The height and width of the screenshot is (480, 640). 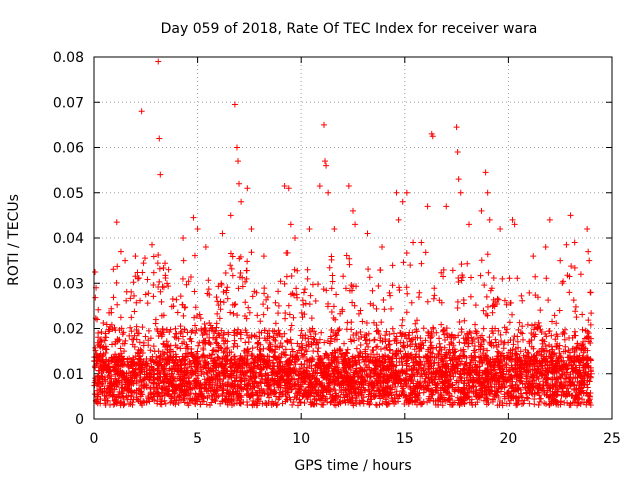 I want to click on y-tick-label: 0, so click(x=79, y=420).